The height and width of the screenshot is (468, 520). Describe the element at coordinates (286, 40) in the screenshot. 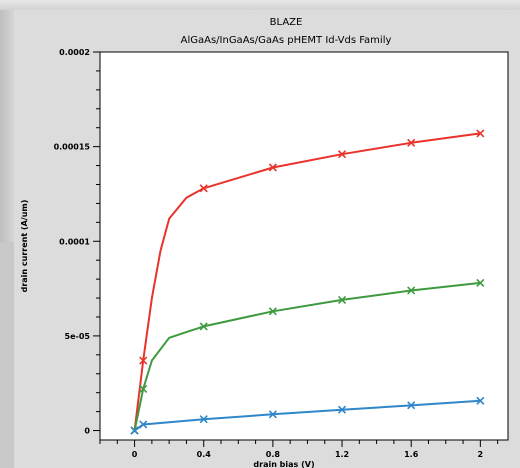

I see `chart-title: AlGaAs/InGaAs/GaAs pHEMT Id-Vds Family` at that location.